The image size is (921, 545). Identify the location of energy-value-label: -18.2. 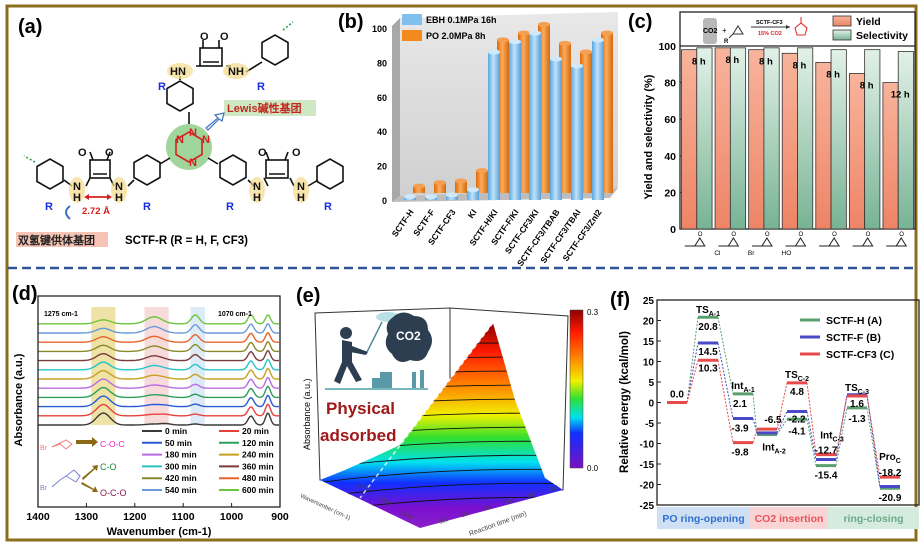
(890, 473).